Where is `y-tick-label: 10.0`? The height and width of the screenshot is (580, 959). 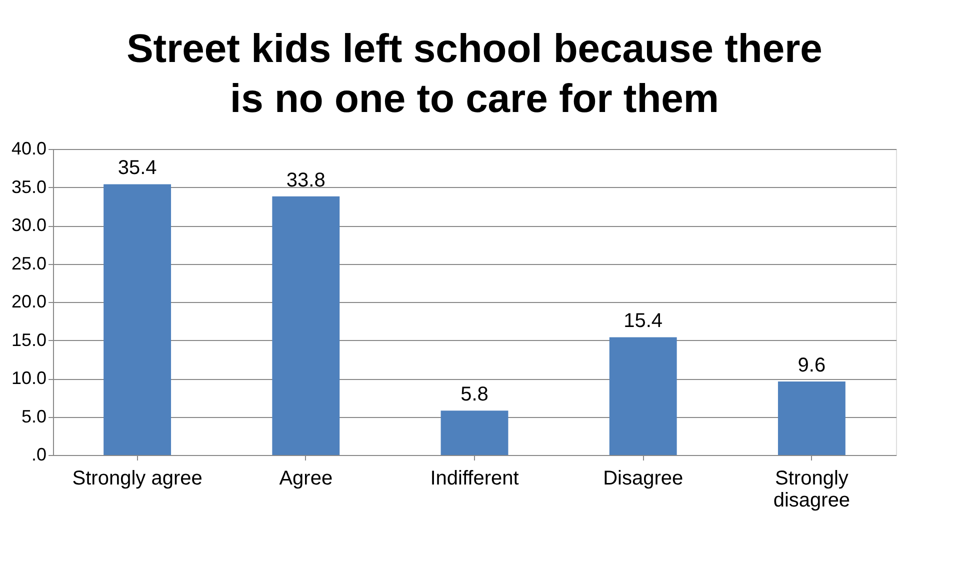
y-tick-label: 10.0 is located at coordinates (28, 378).